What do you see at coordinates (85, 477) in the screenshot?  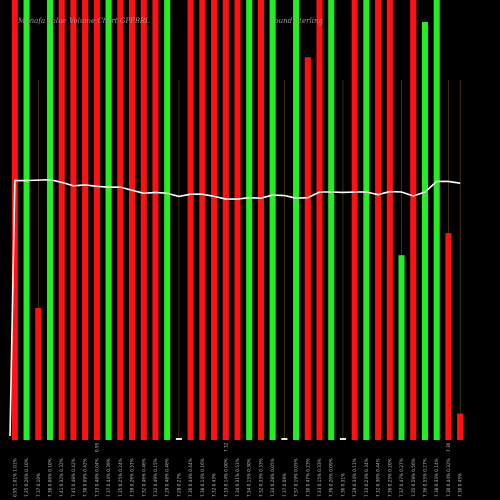 I see `x-label-7: 7.38 0.09% 0.42%` at bounding box center [85, 477].